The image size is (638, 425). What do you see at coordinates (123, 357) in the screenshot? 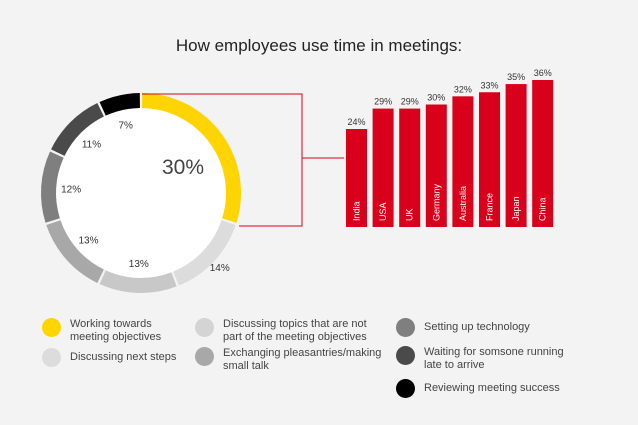
I see `legend-label: Discussing next steps` at bounding box center [123, 357].